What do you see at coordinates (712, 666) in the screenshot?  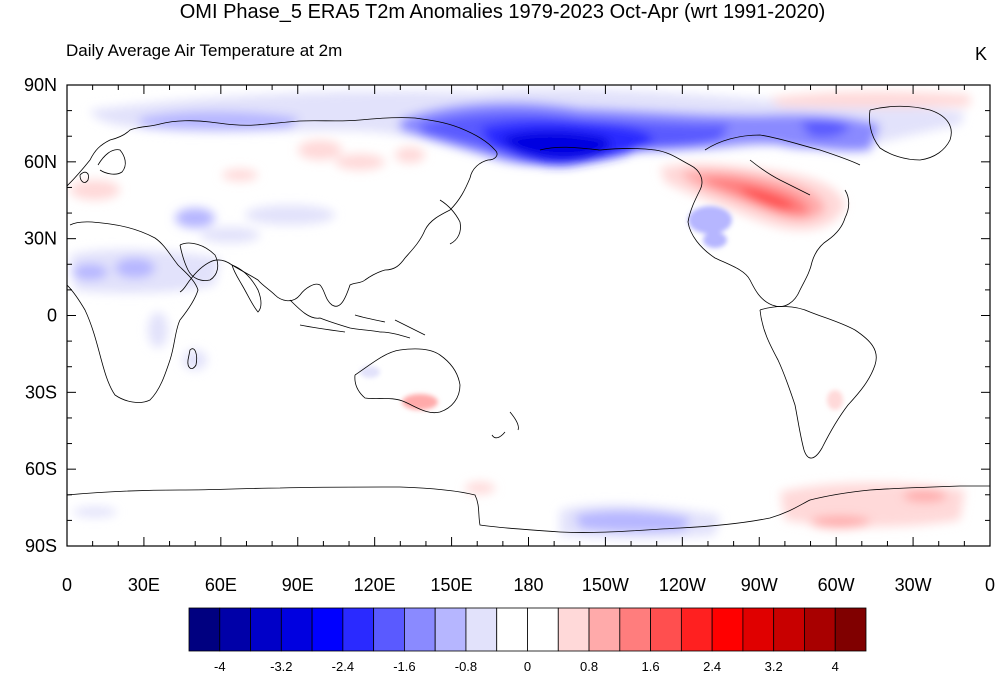 I see `colorbar-tick-label: 2.4` at bounding box center [712, 666].